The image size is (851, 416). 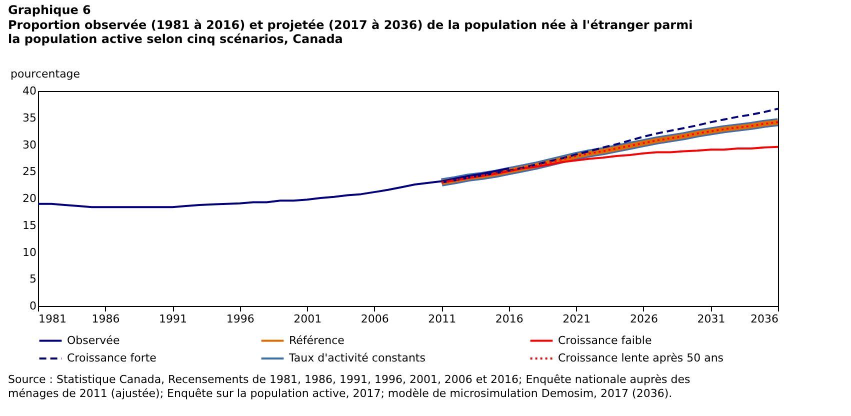 What do you see at coordinates (29, 171) in the screenshot?
I see `y-tick-label: 25` at bounding box center [29, 171].